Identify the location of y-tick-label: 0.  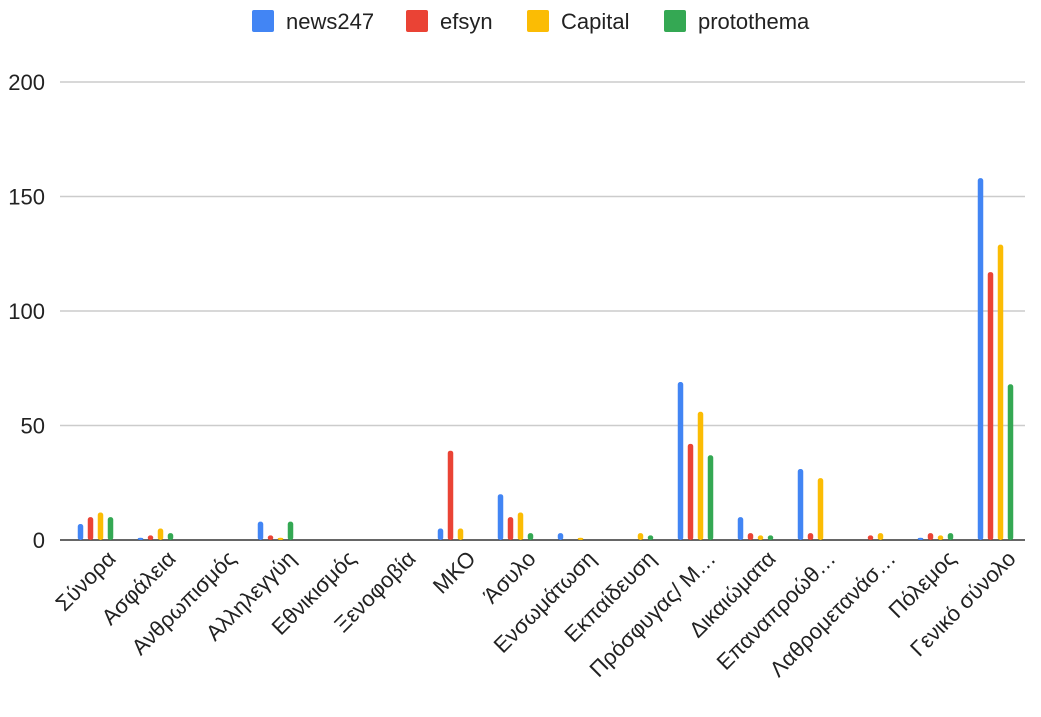
(39, 540).